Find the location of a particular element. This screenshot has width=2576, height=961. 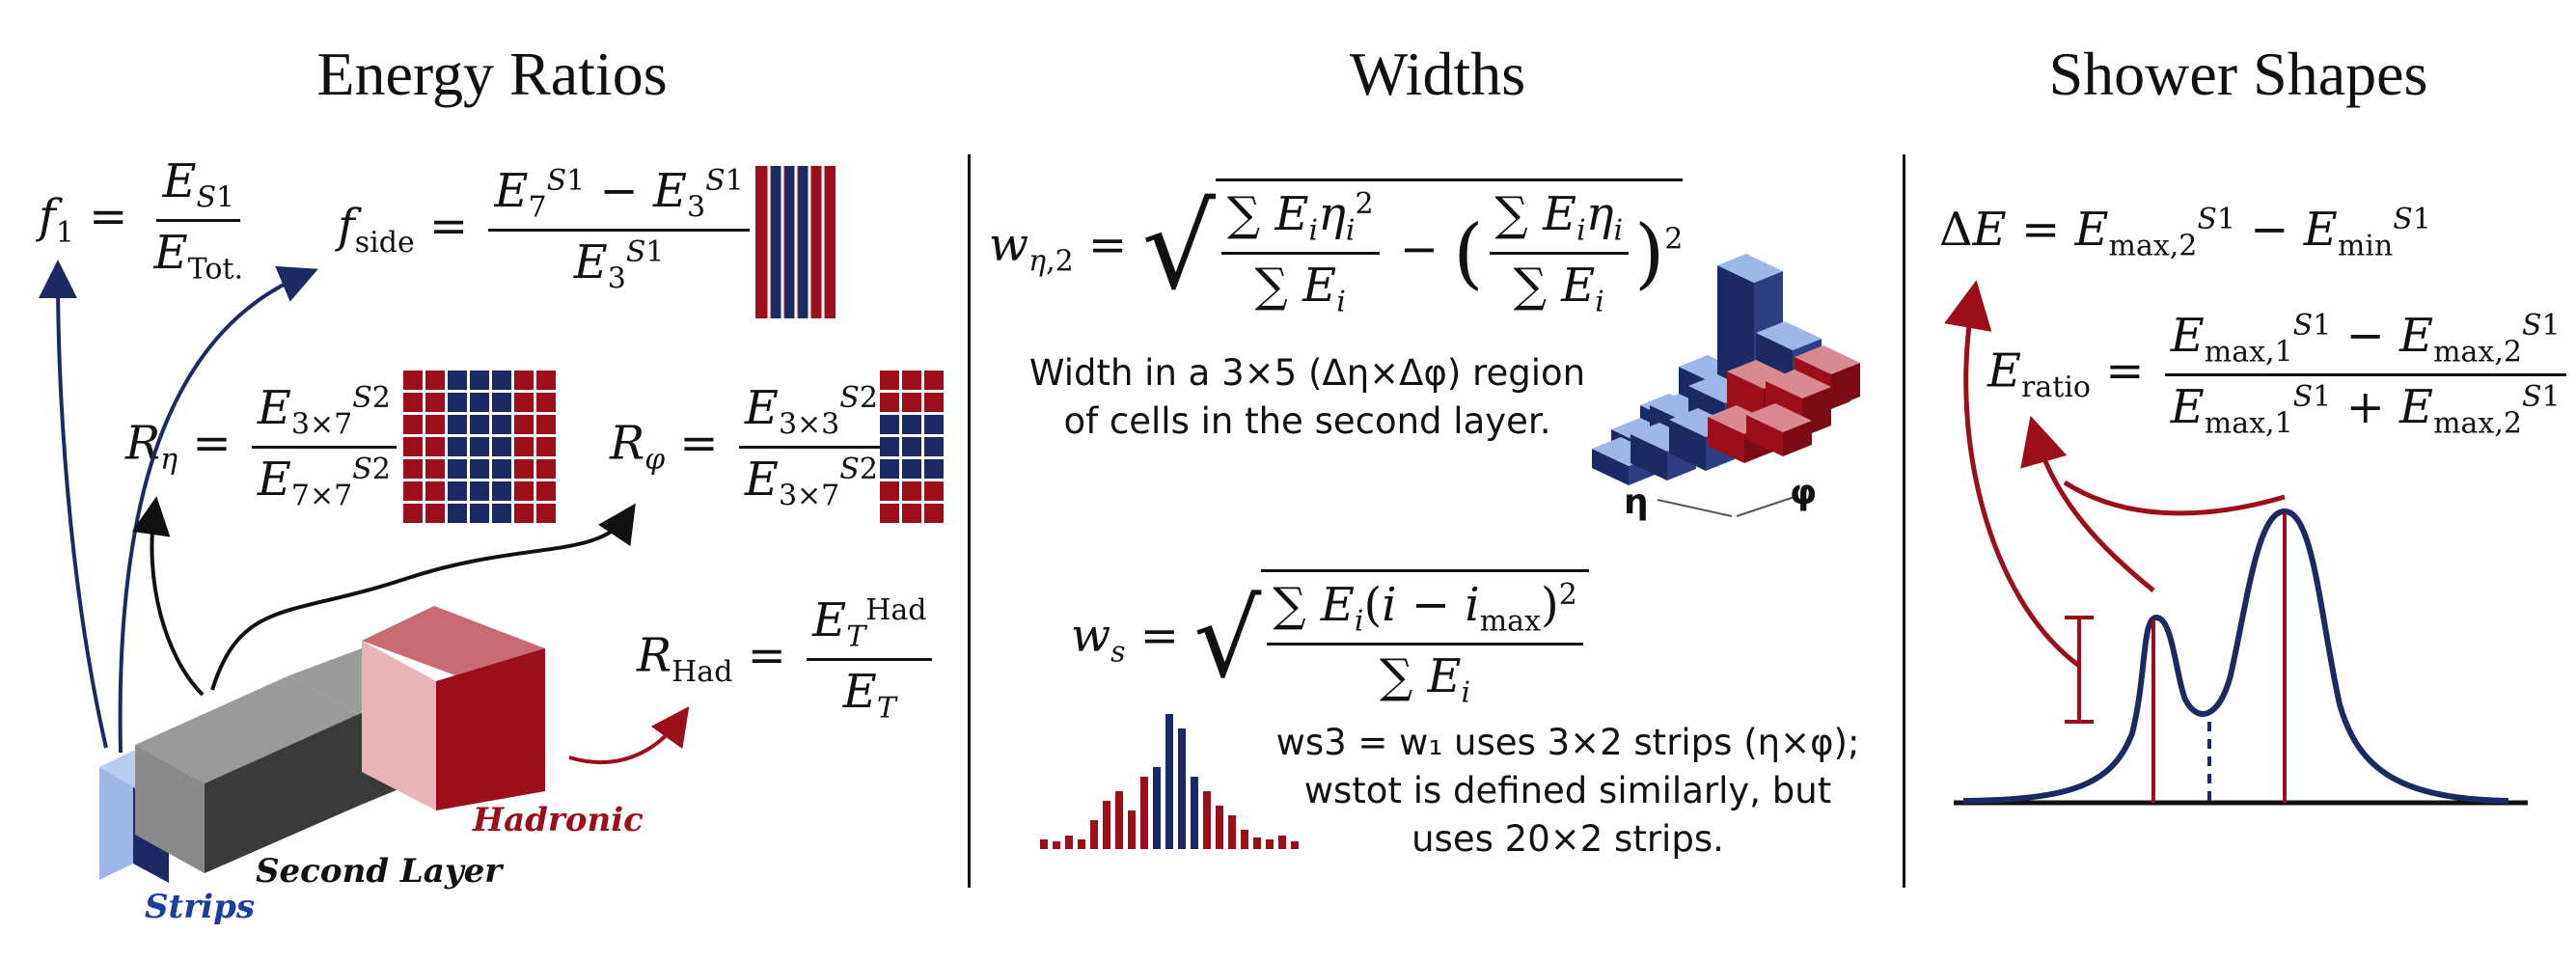

deltaE-equation: ΔE = Emax,2S1 − EminS1 is located at coordinates (2185, 233).